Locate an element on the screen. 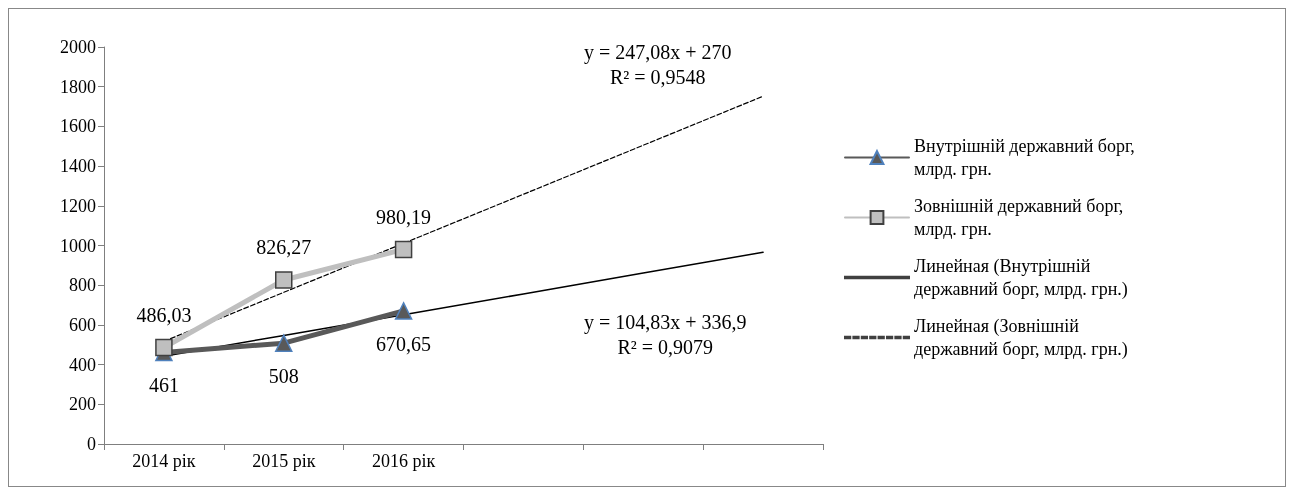 This screenshot has width=1294, height=495. y-tick-label: 200 is located at coordinates (82, 404).